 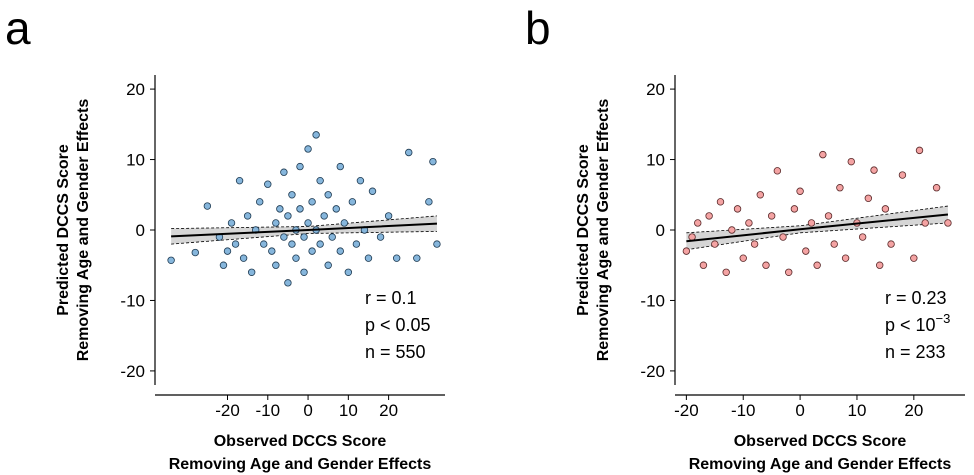 I want to click on x-tick-label: 10, so click(x=348, y=410).